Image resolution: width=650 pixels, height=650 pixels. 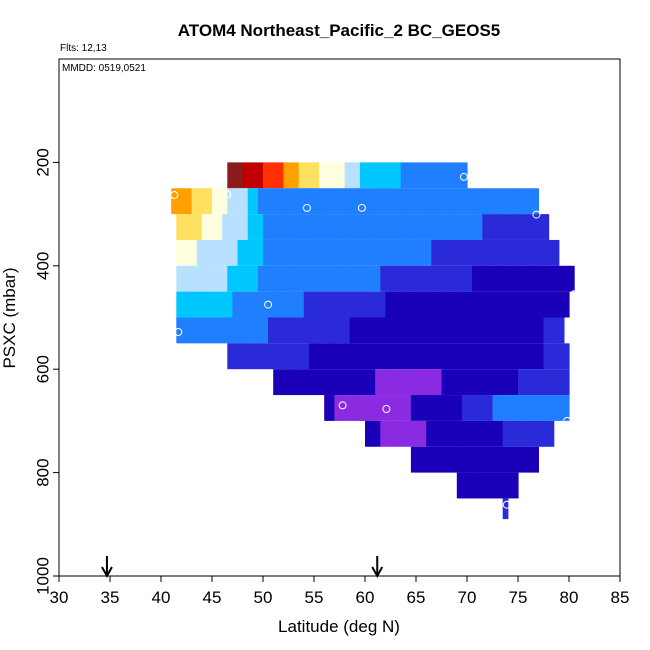 I want to click on x-tick-label: 45, so click(x=212, y=597).